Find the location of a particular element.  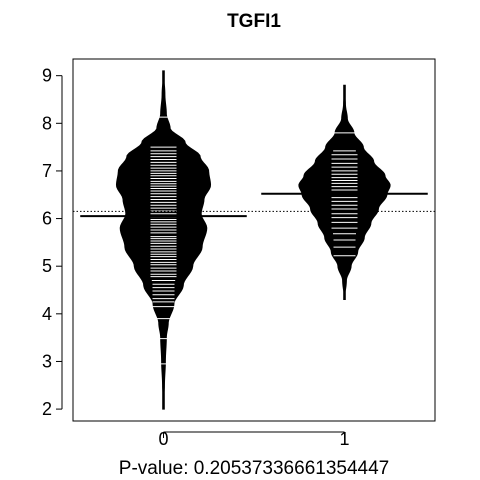

y-tick-label-5: 5 is located at coordinates (47, 266).